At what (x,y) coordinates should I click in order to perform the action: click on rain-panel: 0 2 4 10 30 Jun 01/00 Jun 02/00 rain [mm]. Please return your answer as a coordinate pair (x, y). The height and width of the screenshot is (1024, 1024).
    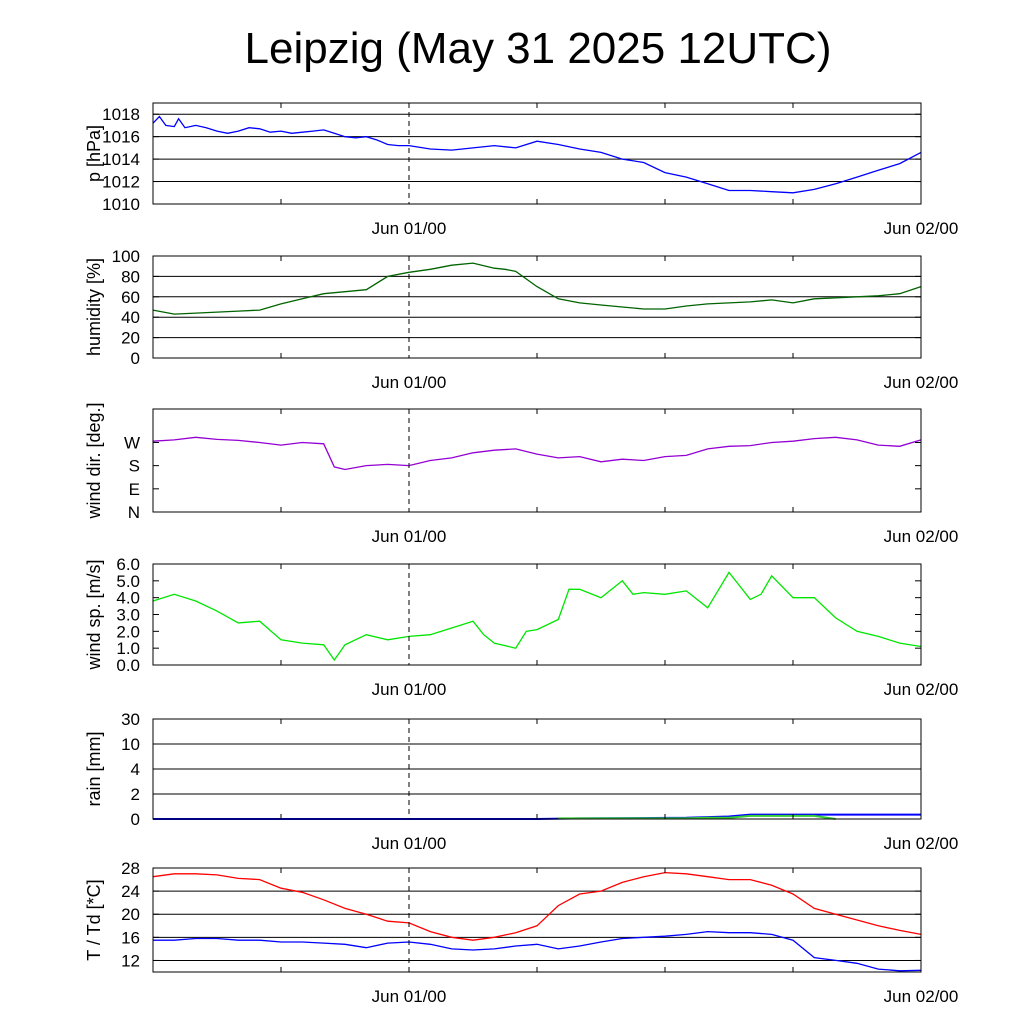
    Looking at the image, I should click on (521, 781).